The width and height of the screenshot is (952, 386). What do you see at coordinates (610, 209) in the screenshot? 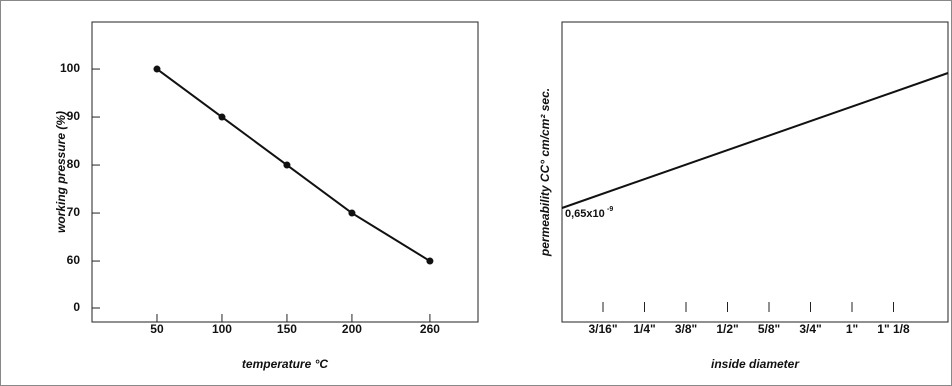
I see `annotation-exponent: -9` at bounding box center [610, 209].